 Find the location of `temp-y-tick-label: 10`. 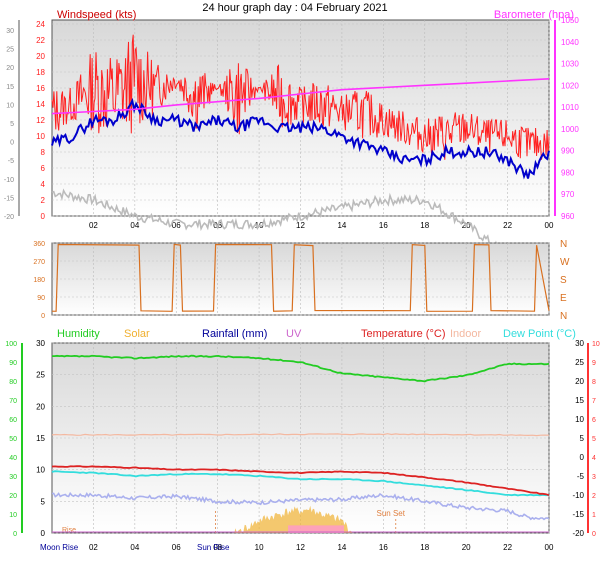

temp-y-tick-label: 10 is located at coordinates (40, 470).